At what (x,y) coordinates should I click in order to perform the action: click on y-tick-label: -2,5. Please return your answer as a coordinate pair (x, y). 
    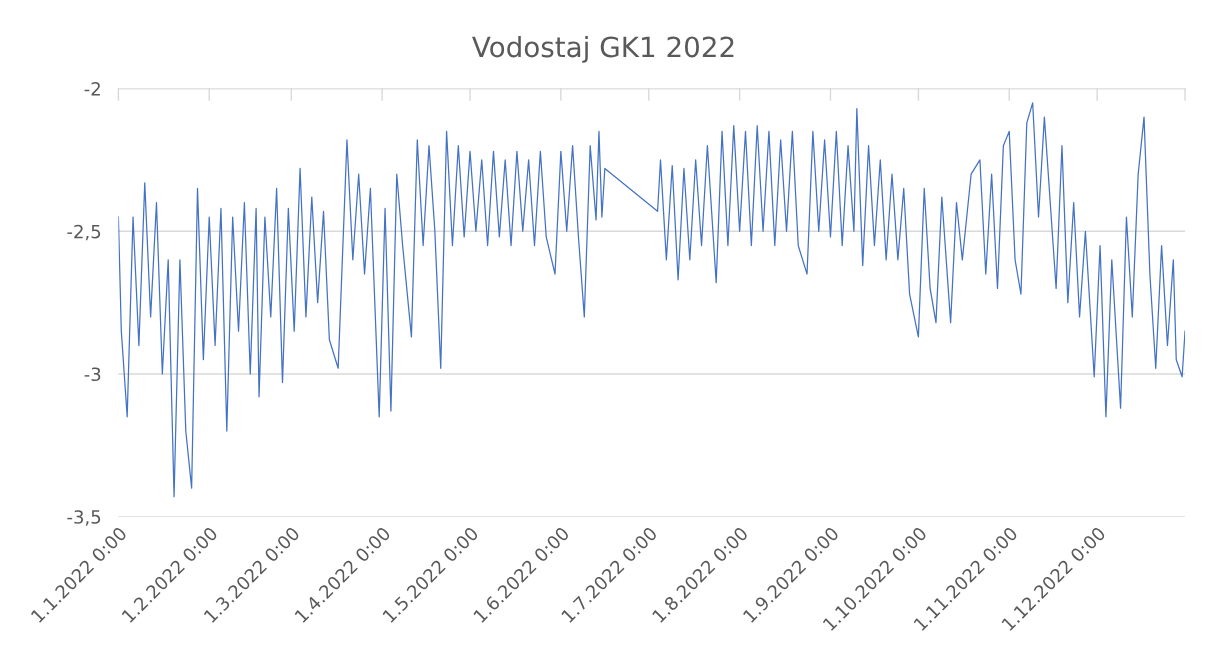
    Looking at the image, I should click on (84, 232).